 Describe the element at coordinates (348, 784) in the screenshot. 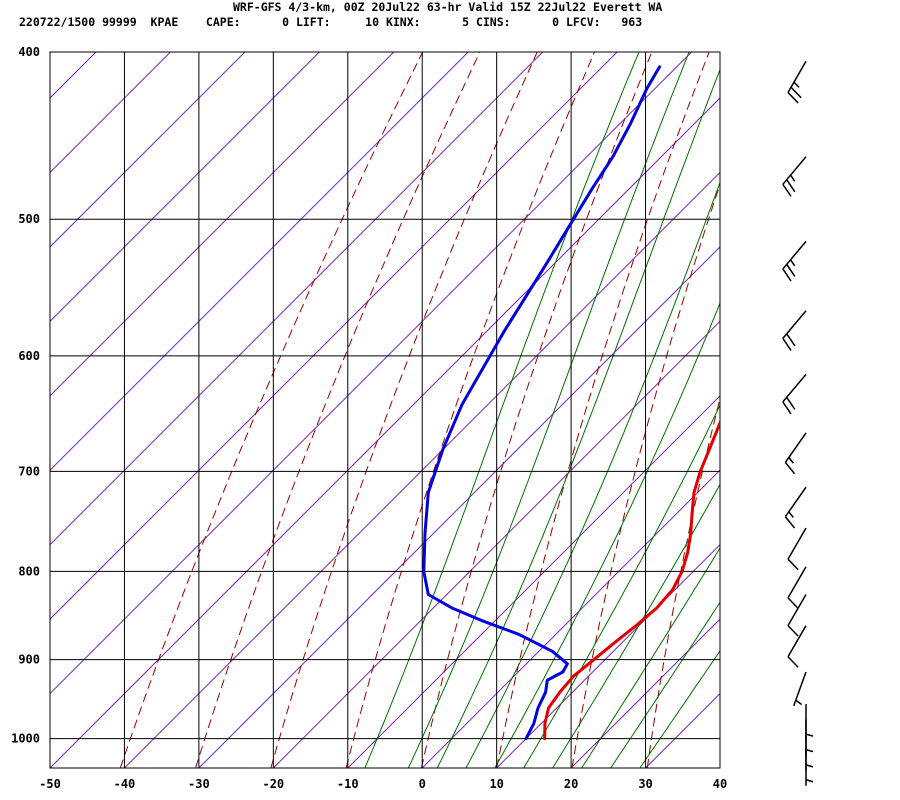

I see `temperature-tick-label: -10` at that location.